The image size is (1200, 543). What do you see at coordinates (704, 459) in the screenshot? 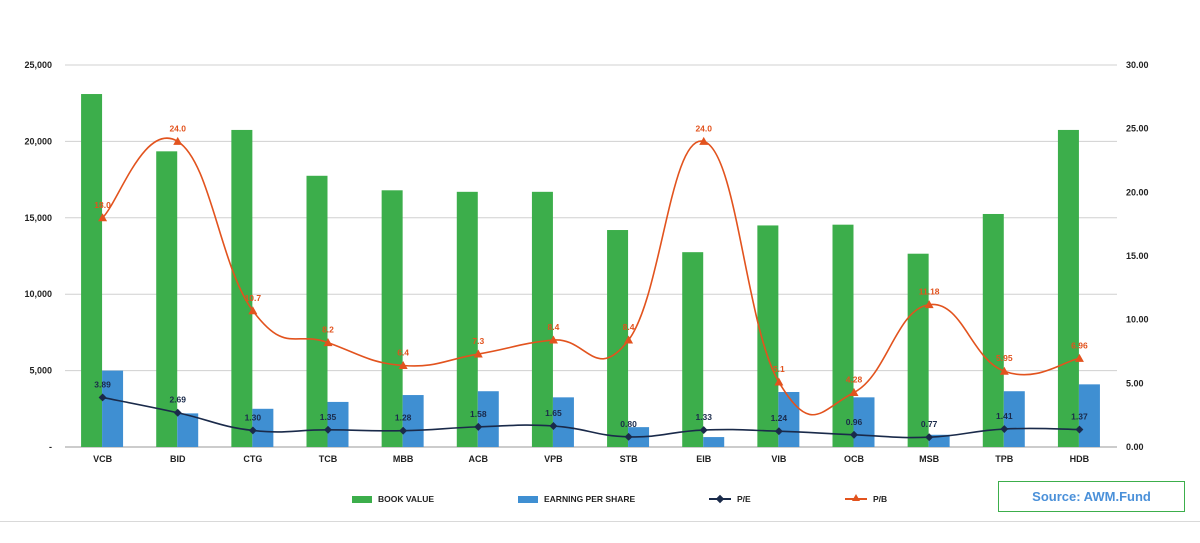
I see `category-label-eib: EIB` at bounding box center [704, 459].